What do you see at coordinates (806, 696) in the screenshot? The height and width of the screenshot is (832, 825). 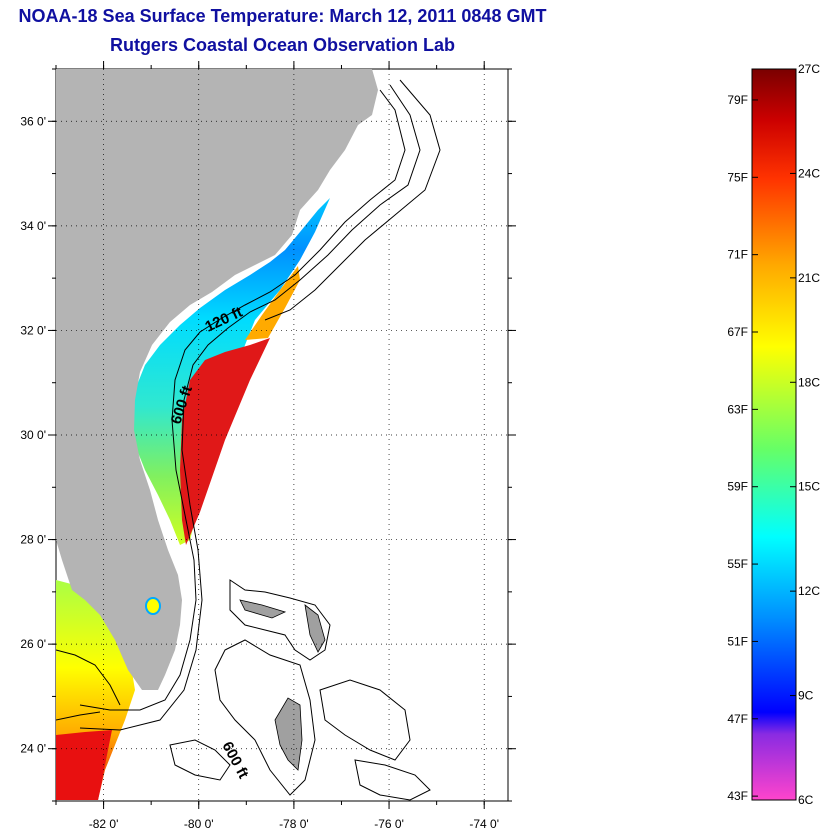 I see `colorbar-celsius-label: 9C` at bounding box center [806, 696].